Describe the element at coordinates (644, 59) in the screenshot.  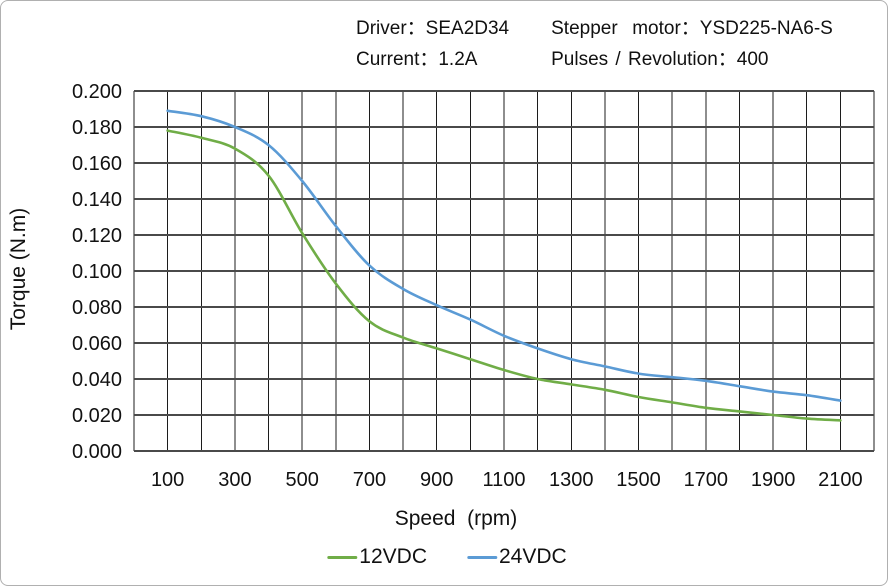
I see `spec-pulses-label: Pulses / Revolution：` at that location.